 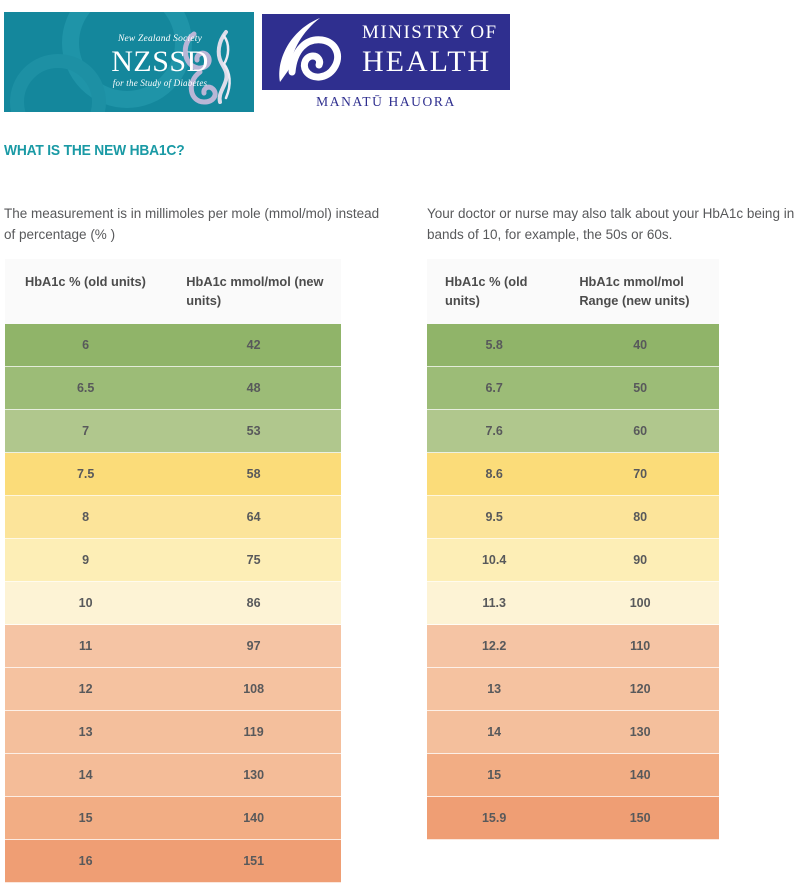 I want to click on table-row: 11 97, so click(x=173, y=646).